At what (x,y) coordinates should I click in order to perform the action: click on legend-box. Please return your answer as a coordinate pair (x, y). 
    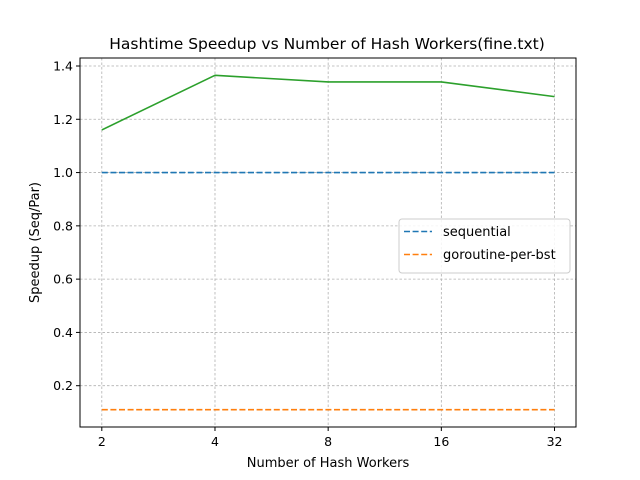
    Looking at the image, I should click on (484, 246).